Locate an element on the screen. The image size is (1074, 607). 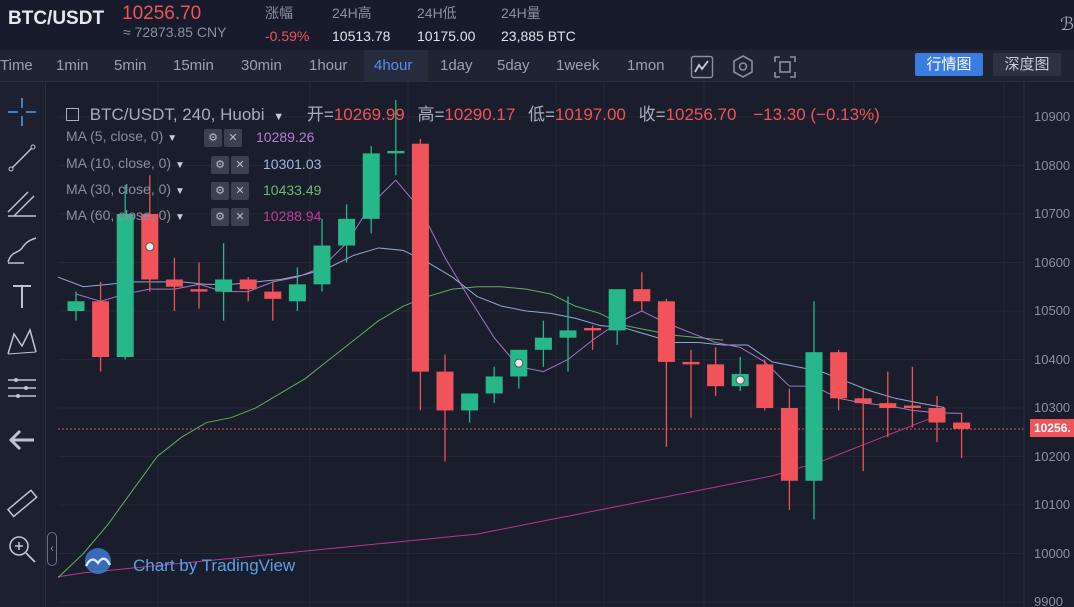
legend-caret-icon: ▼ is located at coordinates (279, 117).